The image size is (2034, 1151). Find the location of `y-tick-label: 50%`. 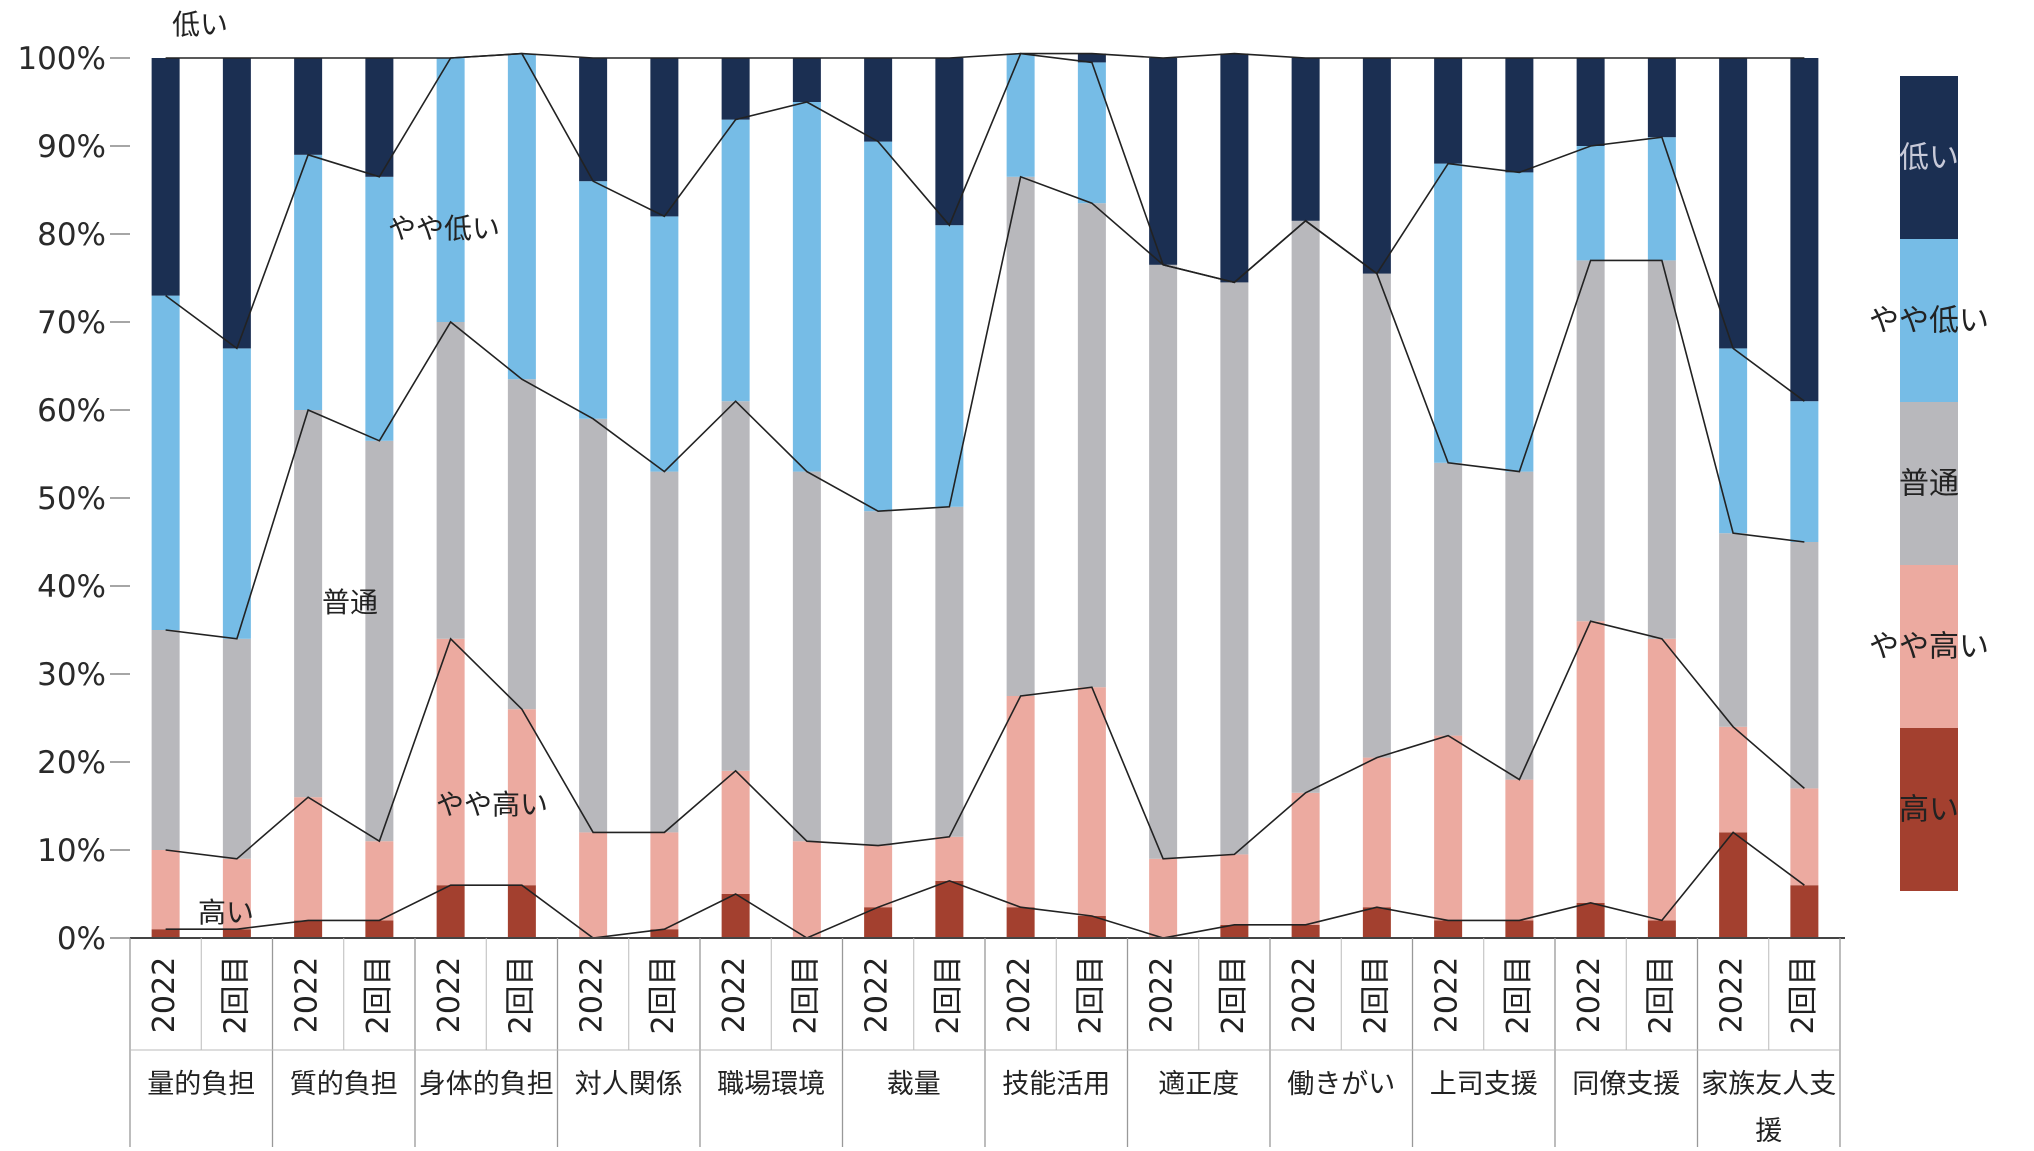

y-tick-label: 50% is located at coordinates (71, 499).